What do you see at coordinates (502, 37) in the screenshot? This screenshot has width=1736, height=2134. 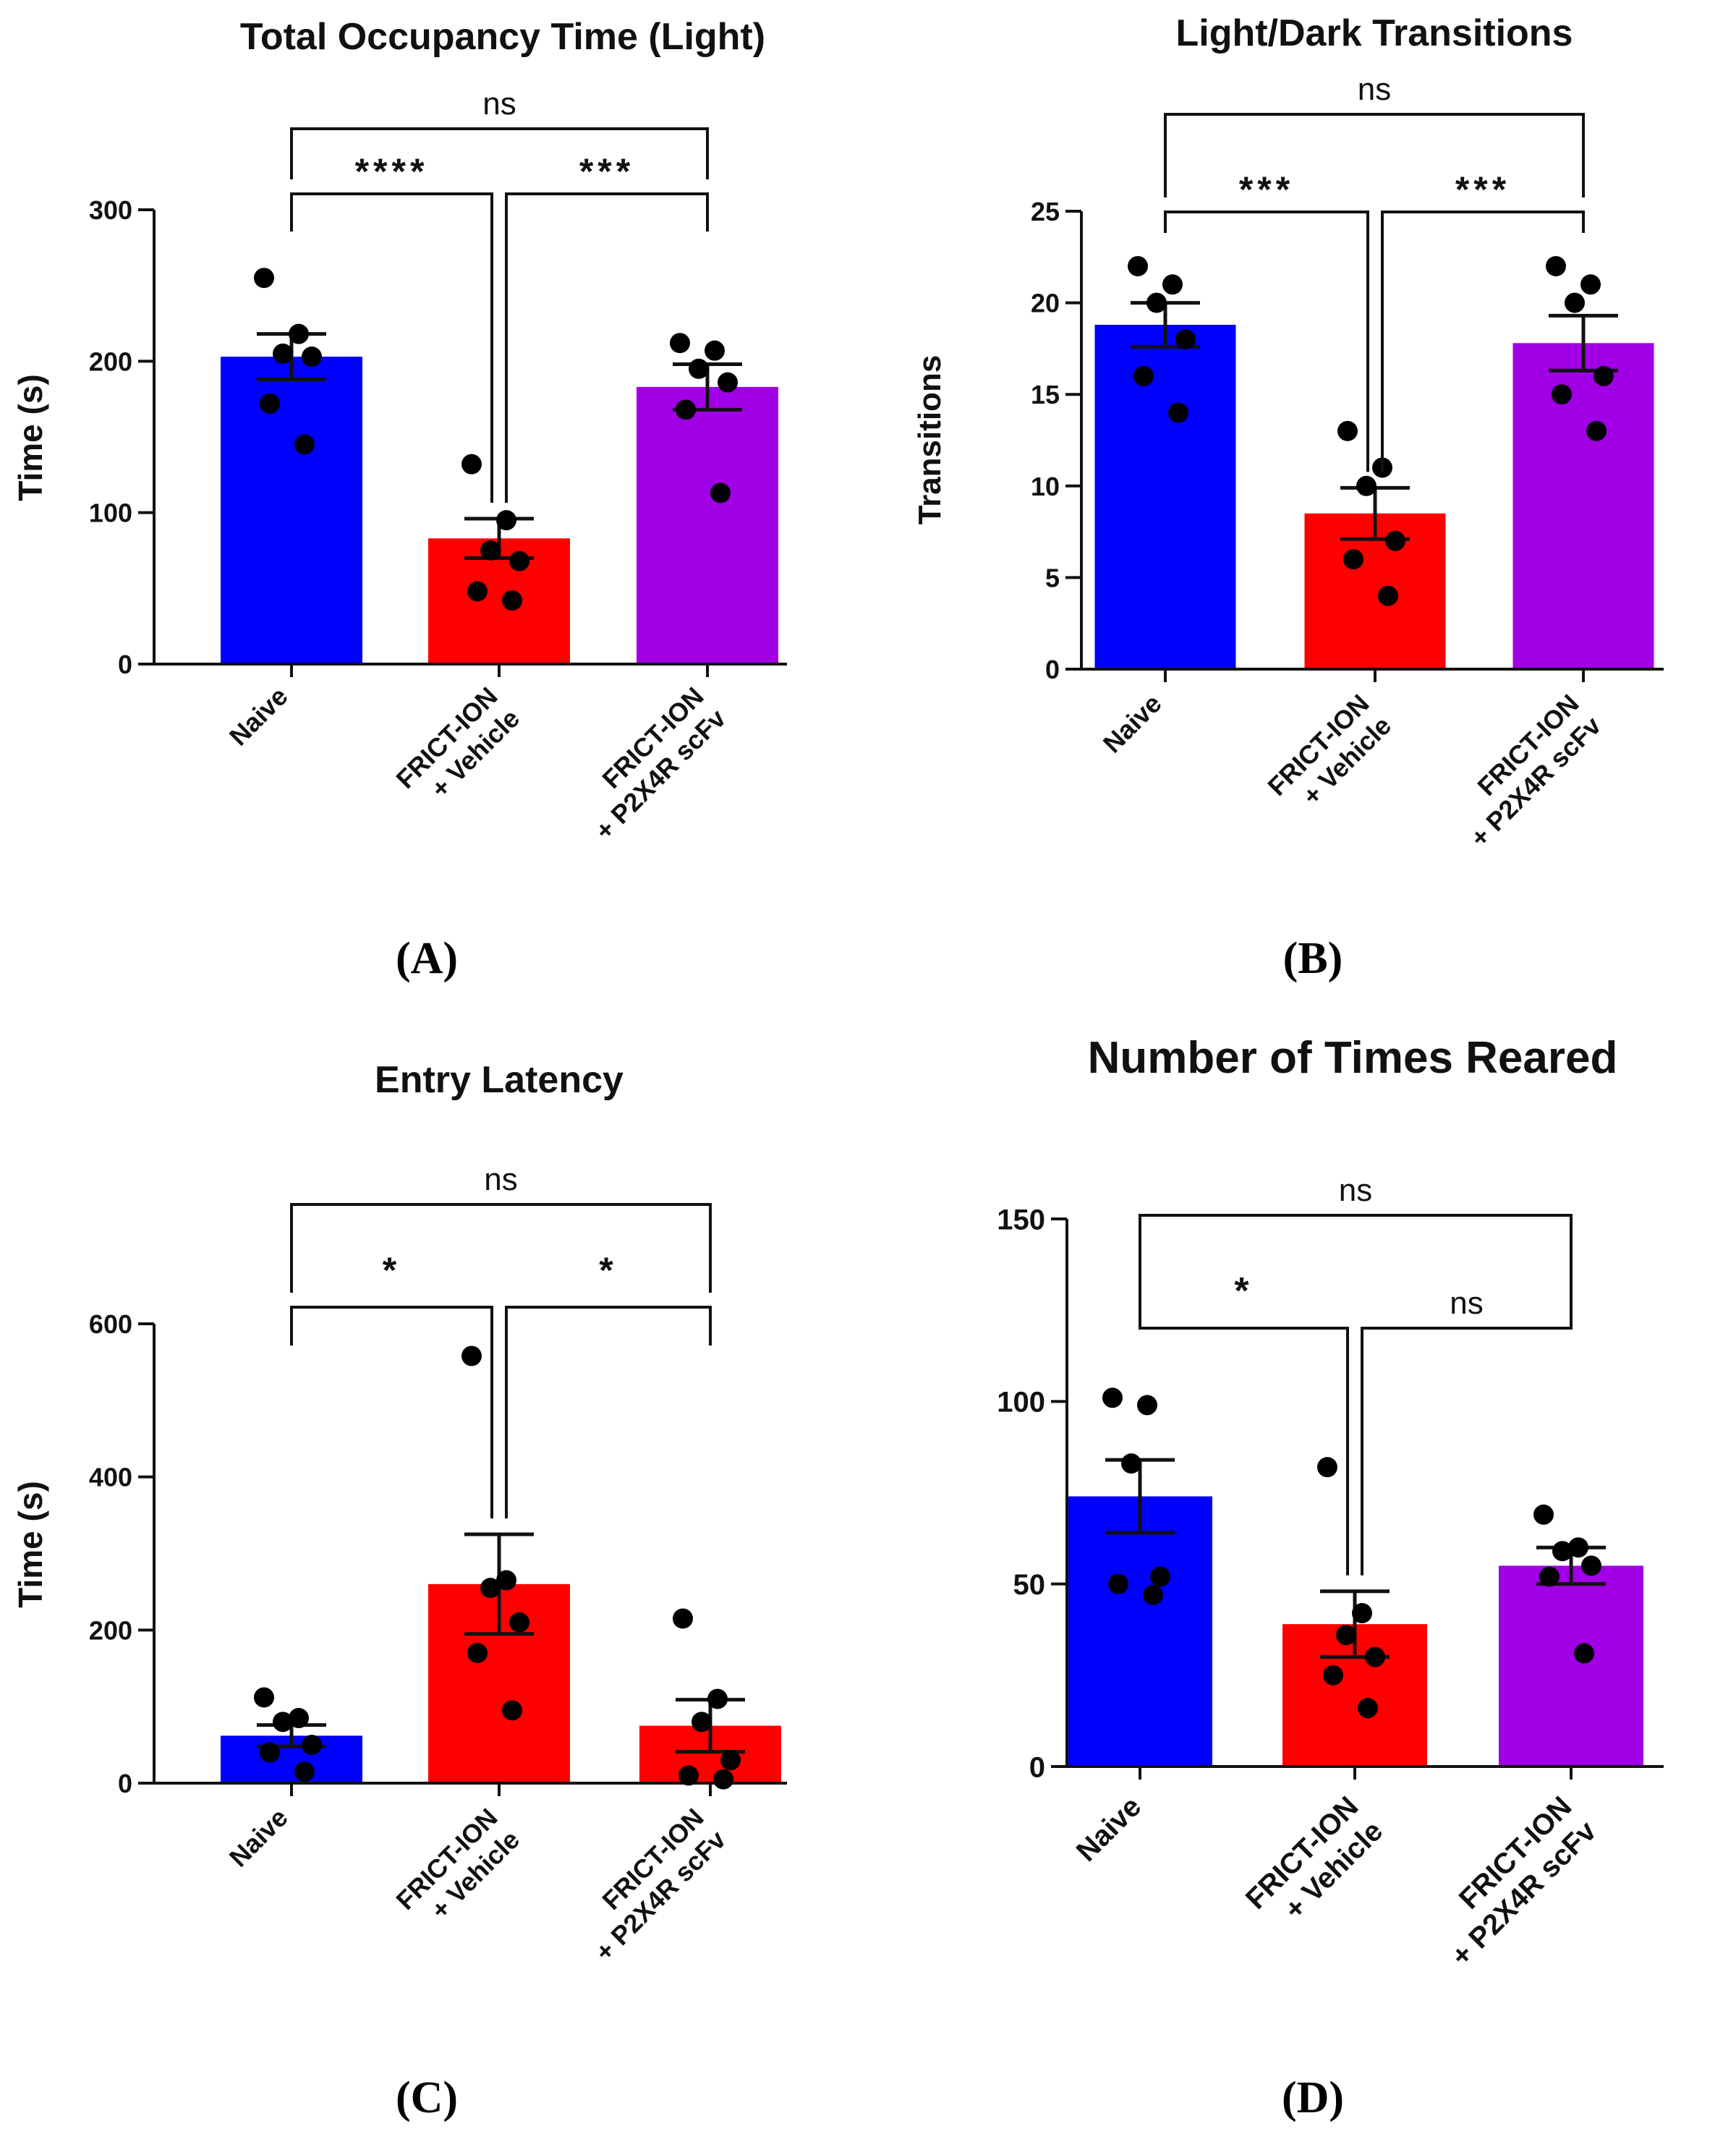 I see `chart-title: Total Occupancy Time (Light)` at bounding box center [502, 37].